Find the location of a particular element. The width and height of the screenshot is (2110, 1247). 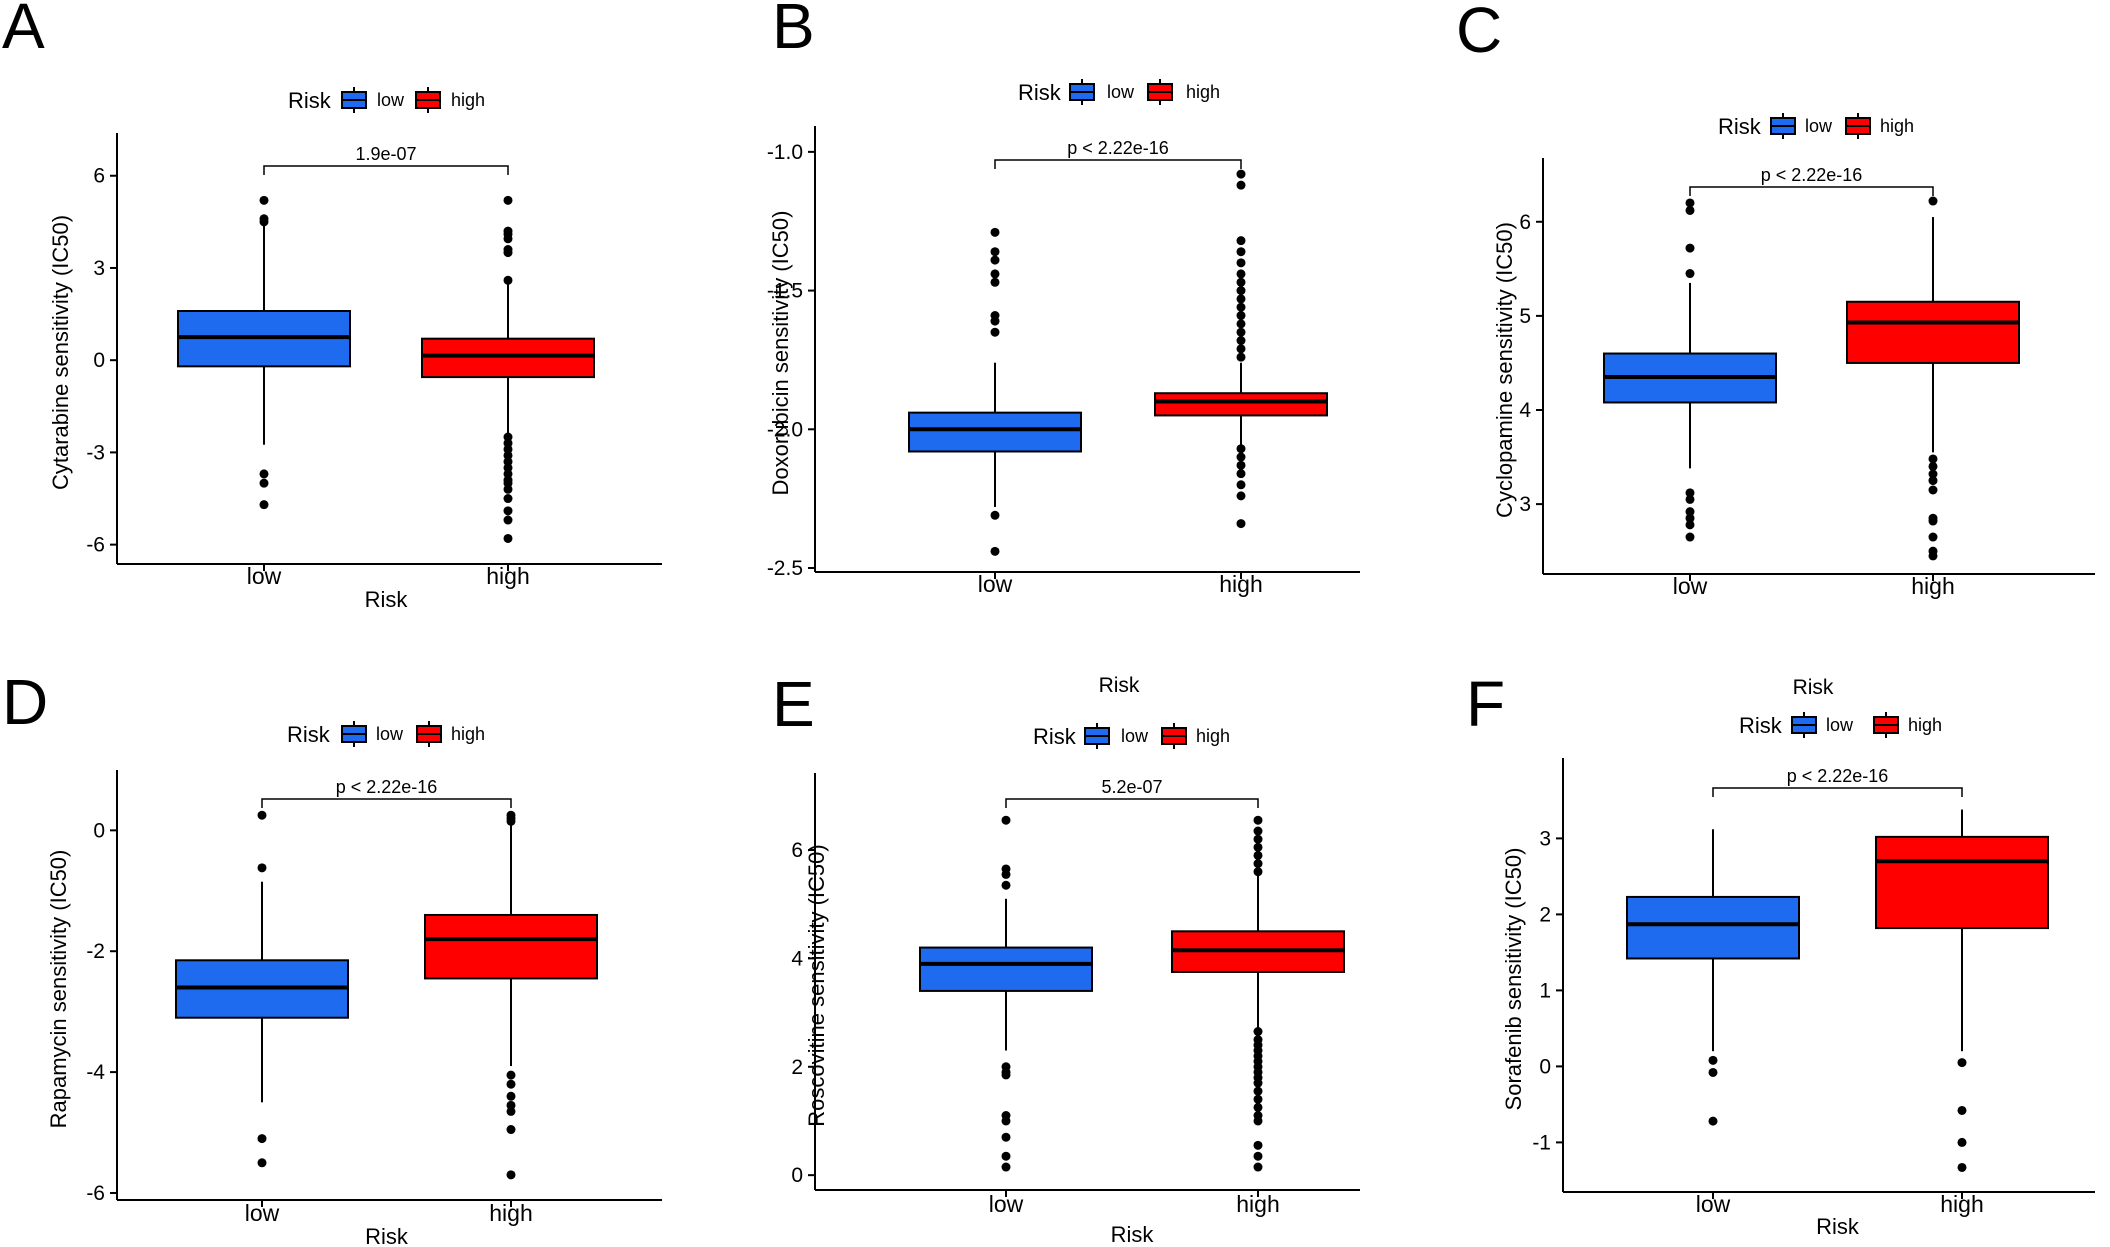

y-tick-label: -3 is located at coordinates (95, 452).